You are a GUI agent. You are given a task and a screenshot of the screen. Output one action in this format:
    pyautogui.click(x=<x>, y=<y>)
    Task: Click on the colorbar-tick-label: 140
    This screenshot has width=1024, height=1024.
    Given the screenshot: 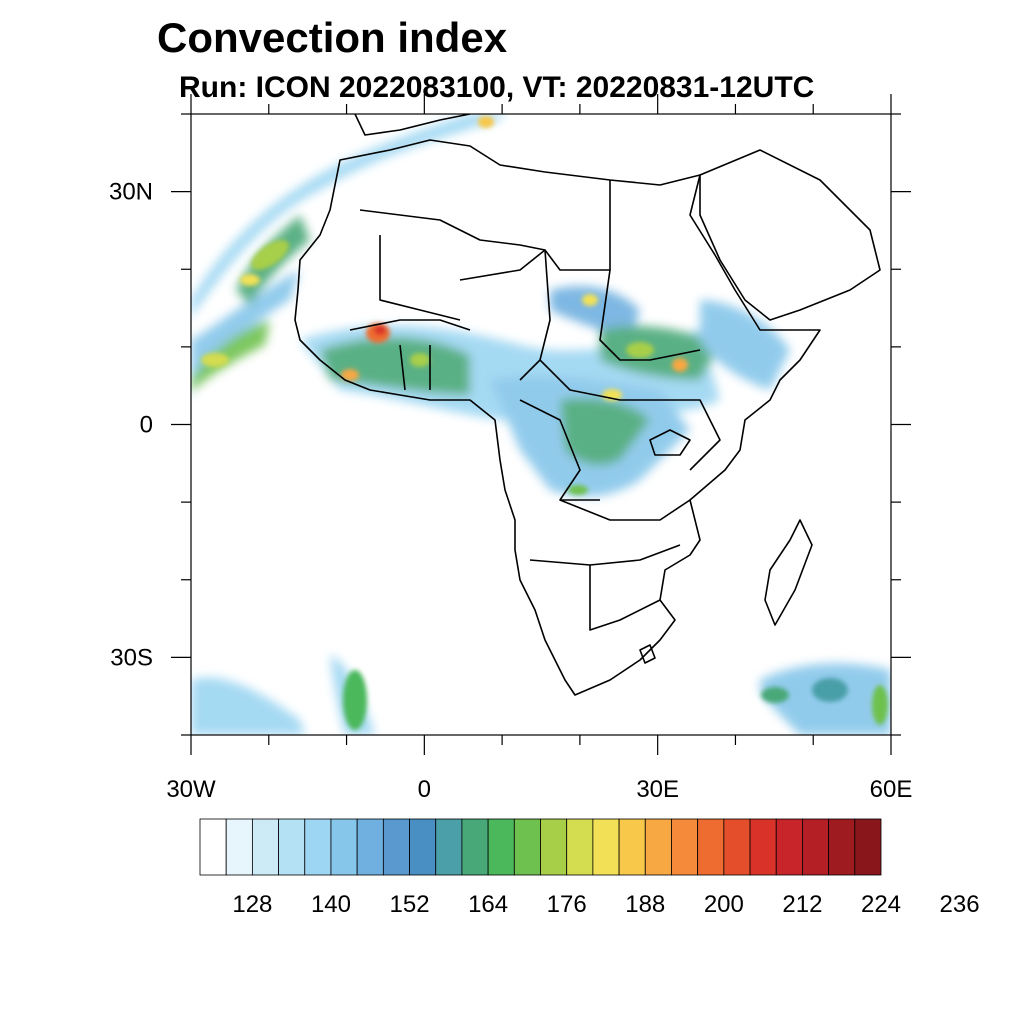 What is the action you would take?
    pyautogui.click(x=331, y=904)
    